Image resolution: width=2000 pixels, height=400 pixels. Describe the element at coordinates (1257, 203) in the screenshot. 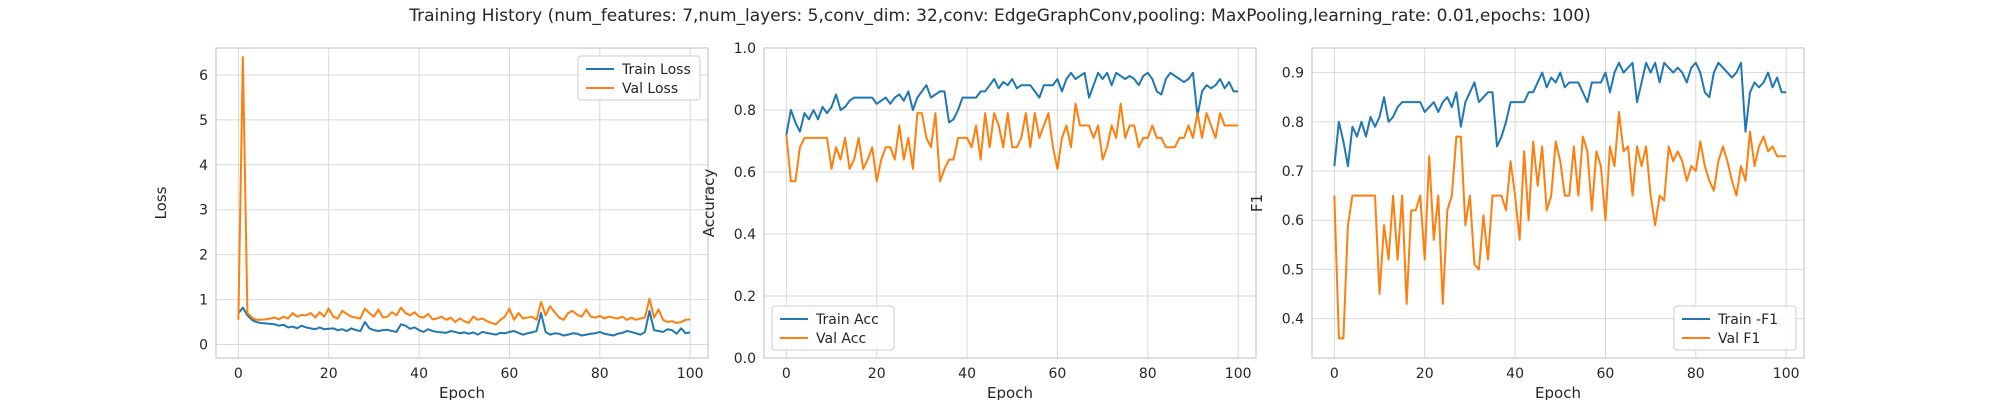

I see `f1-y-axis-label: F1` at that location.